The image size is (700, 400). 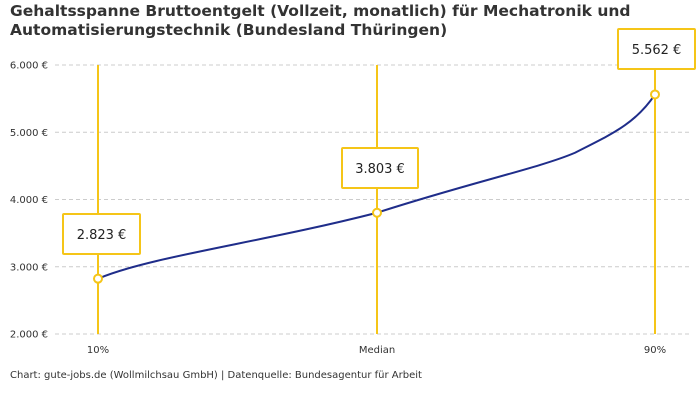 What do you see at coordinates (655, 350) in the screenshot?
I see `x-tick-label: 90%` at bounding box center [655, 350].